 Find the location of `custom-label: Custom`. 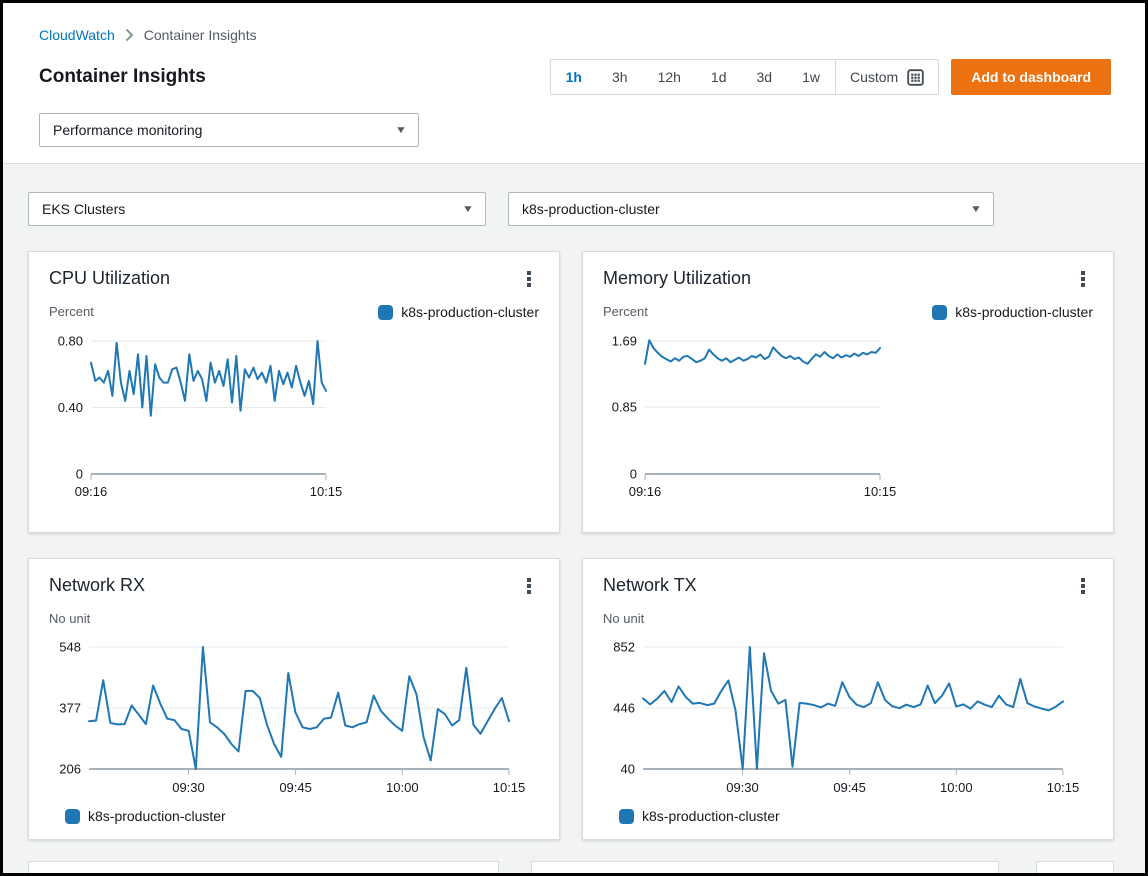

custom-label: Custom is located at coordinates (874, 77).